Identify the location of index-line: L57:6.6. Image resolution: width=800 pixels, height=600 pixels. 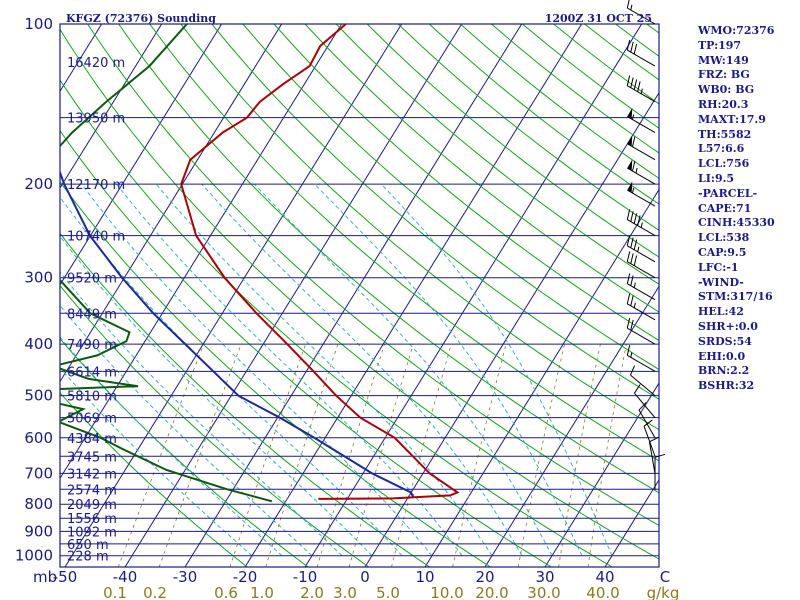
(721, 149).